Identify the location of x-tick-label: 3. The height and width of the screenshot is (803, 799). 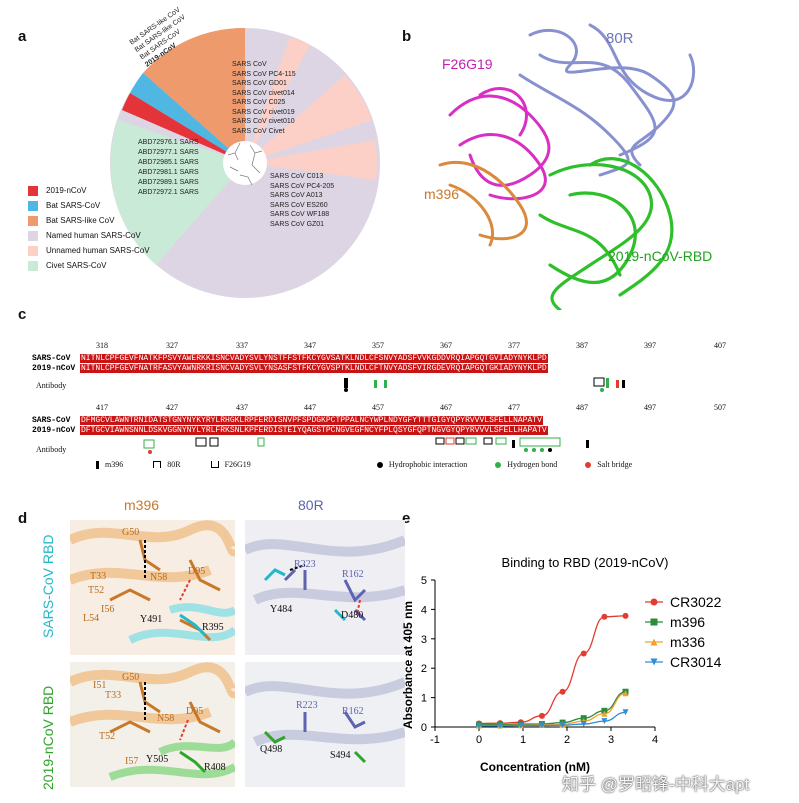
(611, 740).